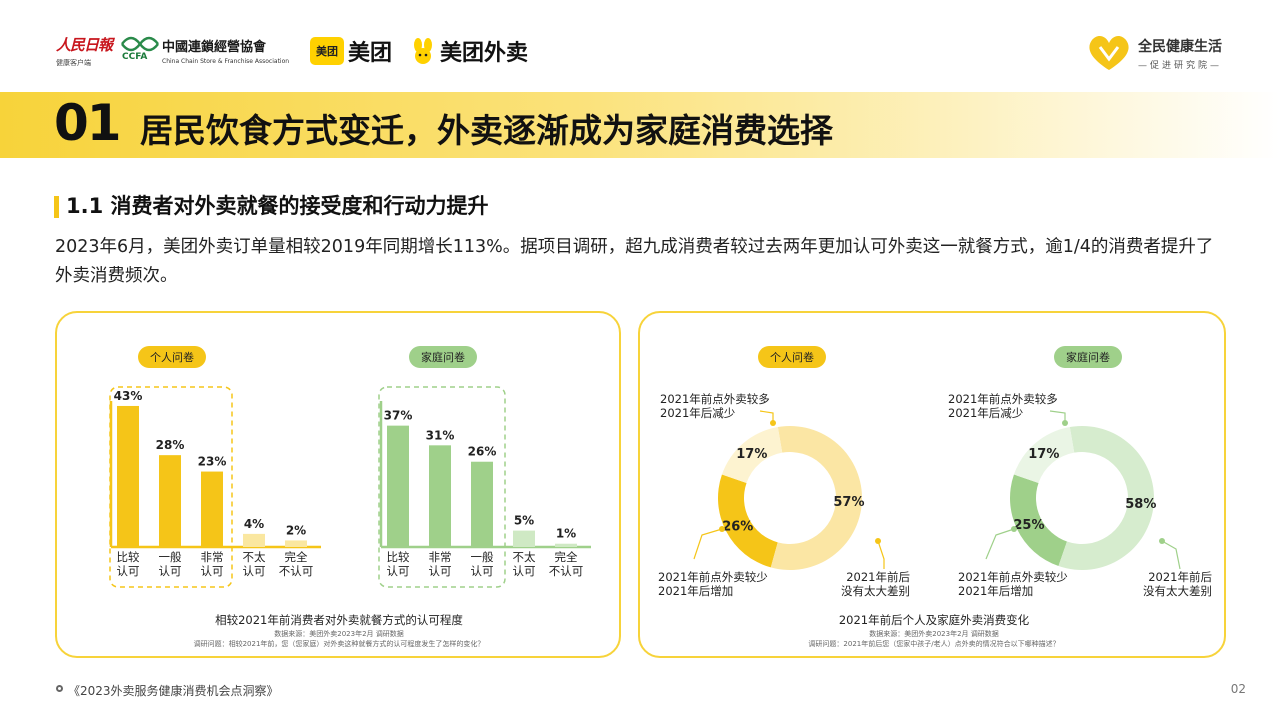  I want to click on title-bar: 01 居民饮食方式变迁，外卖逐渐成为家庭消费选择, so click(640, 125).